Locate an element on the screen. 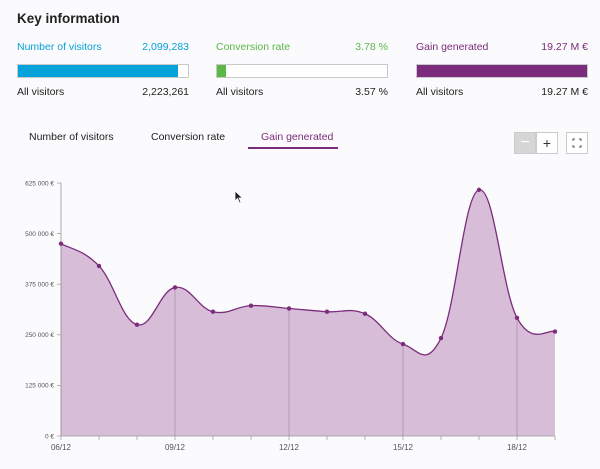  kpi-value: 2,099,283 is located at coordinates (165, 47).